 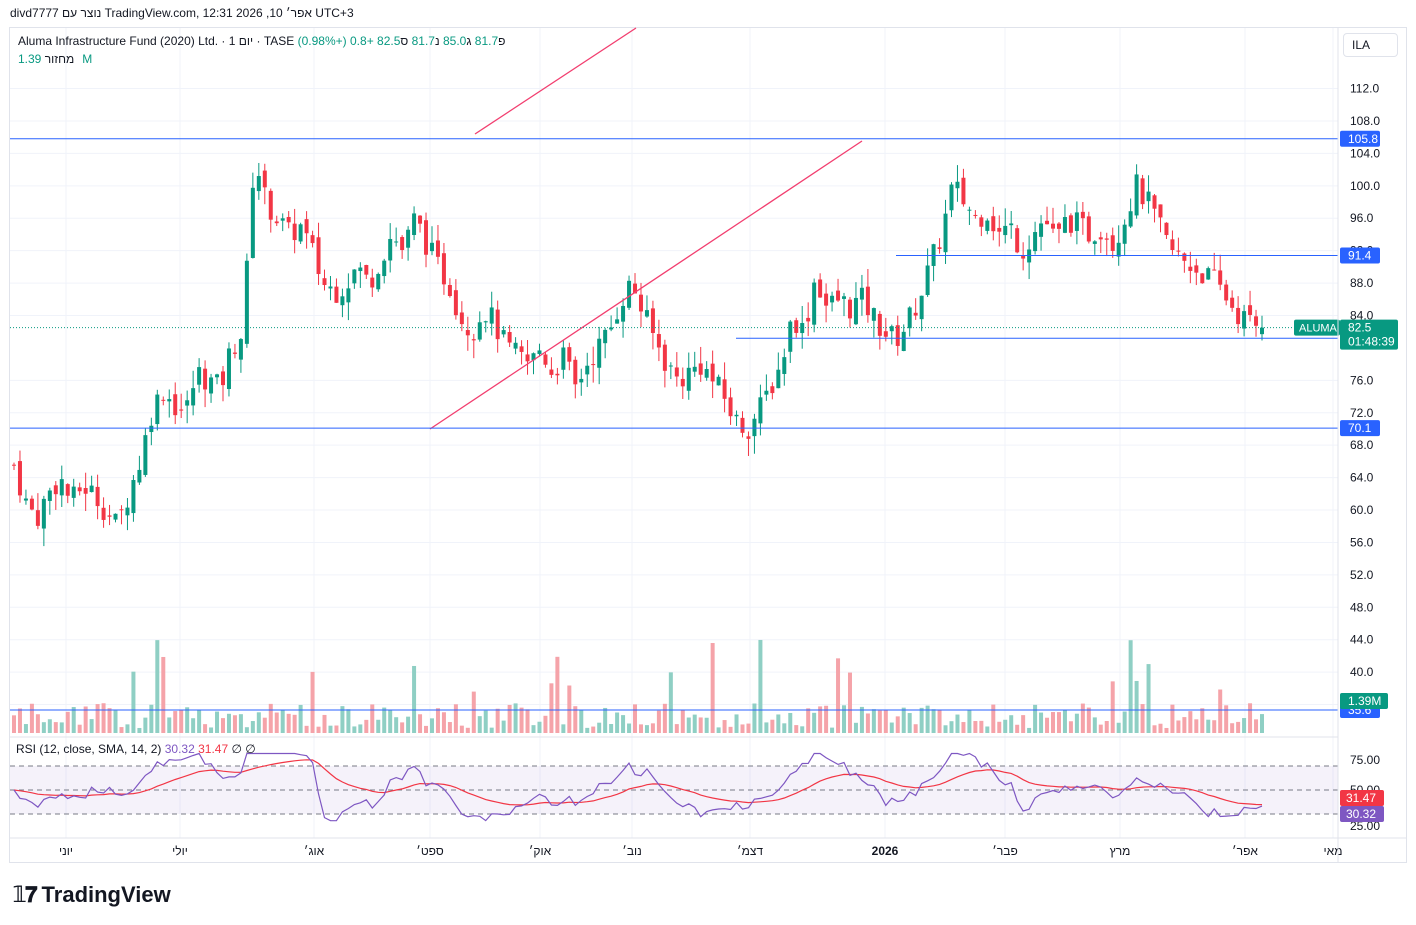 What do you see at coordinates (486, 41) in the screenshot?
I see `open-value: 81.7` at bounding box center [486, 41].